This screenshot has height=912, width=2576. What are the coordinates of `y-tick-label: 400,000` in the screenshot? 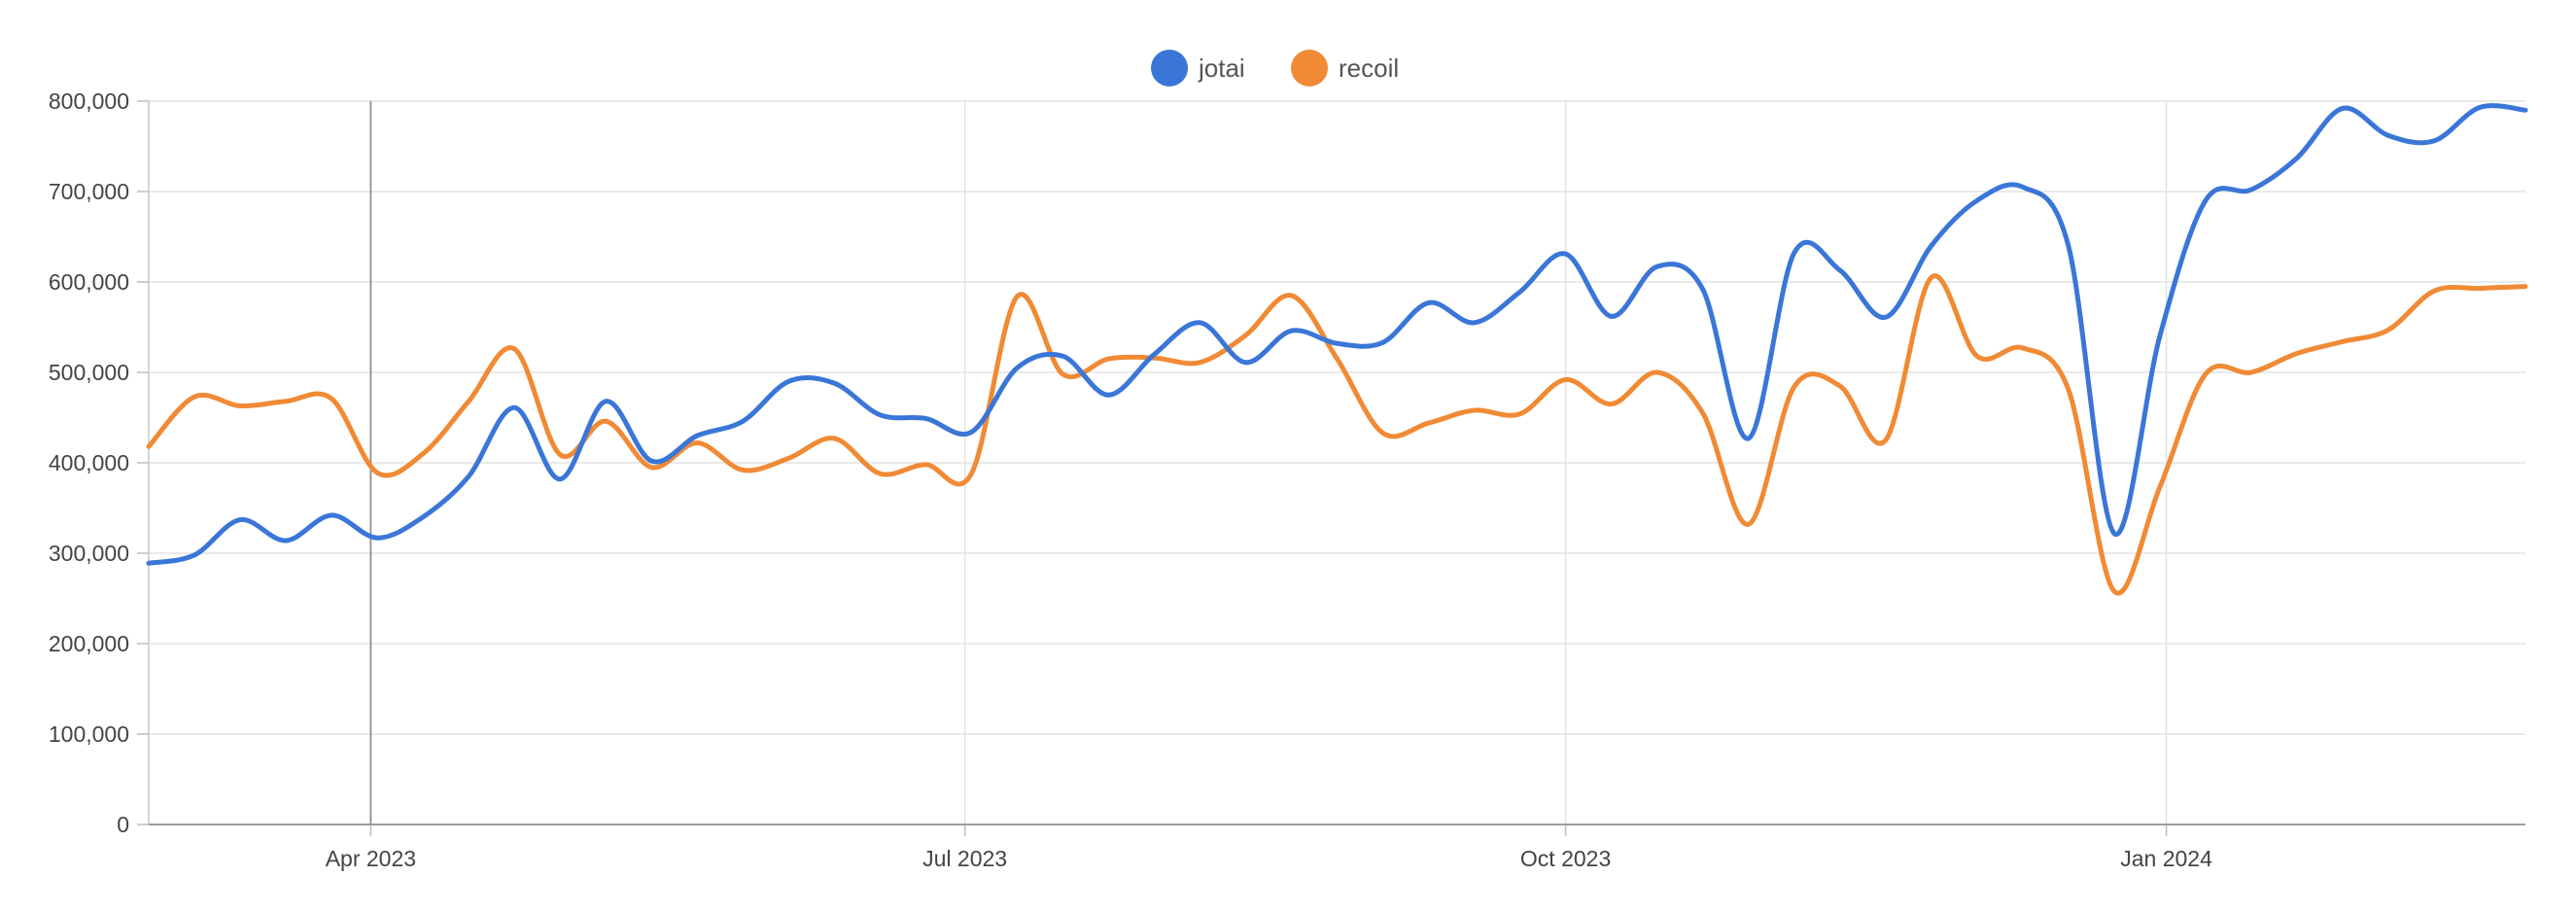 It's located at (89, 462).